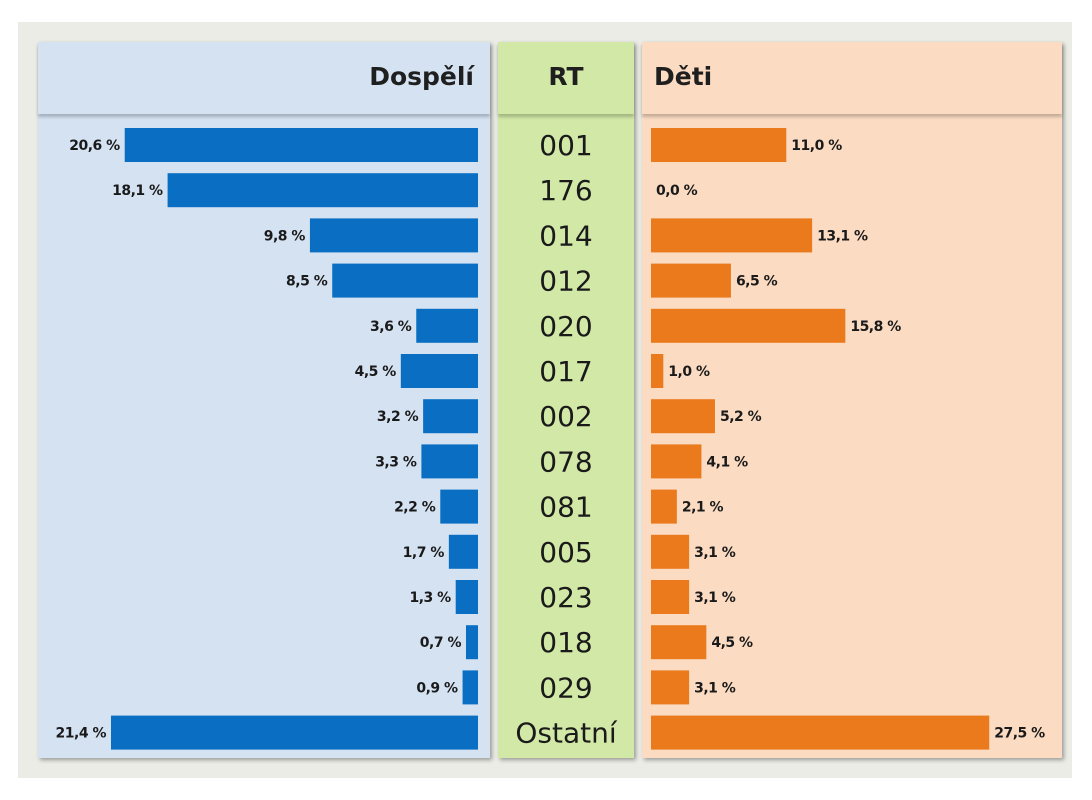 This screenshot has height=800, width=1092. What do you see at coordinates (565, 281) in the screenshot?
I see `rt-category-label: 012` at bounding box center [565, 281].